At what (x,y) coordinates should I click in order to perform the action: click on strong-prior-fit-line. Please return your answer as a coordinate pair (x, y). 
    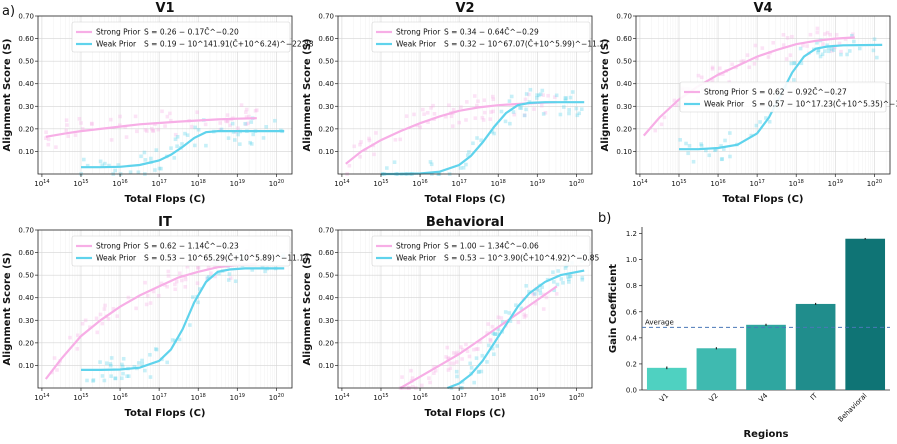
    Looking at the image, I should click on (150, 321).